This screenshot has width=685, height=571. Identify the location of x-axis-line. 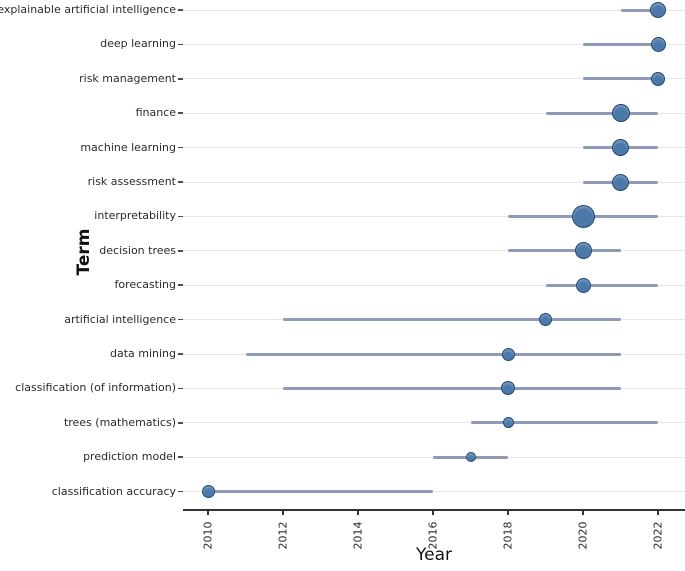
(434, 510).